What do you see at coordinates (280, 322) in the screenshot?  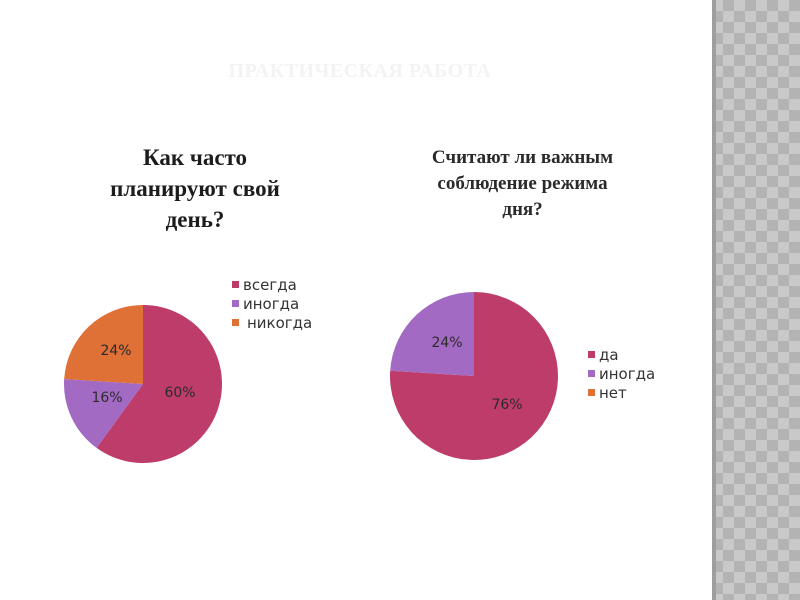 I see `legend-label: никогда` at bounding box center [280, 322].